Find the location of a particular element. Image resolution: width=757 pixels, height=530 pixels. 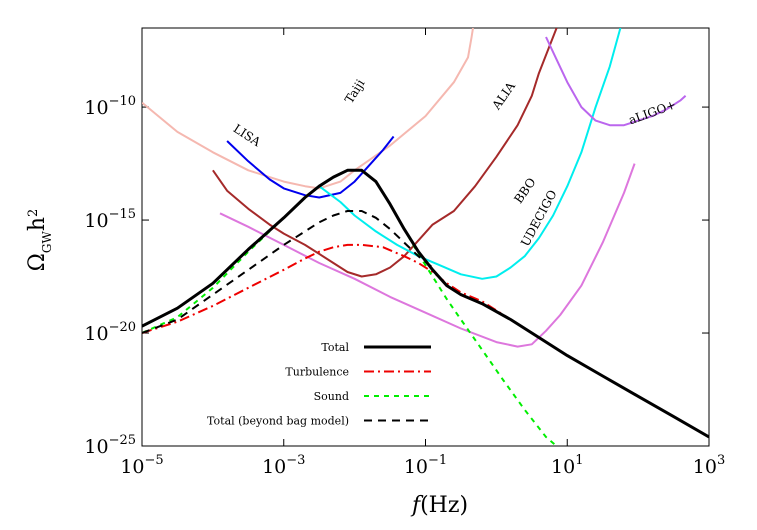

curve-label-aligo: aLIGO+ is located at coordinates (652, 112).